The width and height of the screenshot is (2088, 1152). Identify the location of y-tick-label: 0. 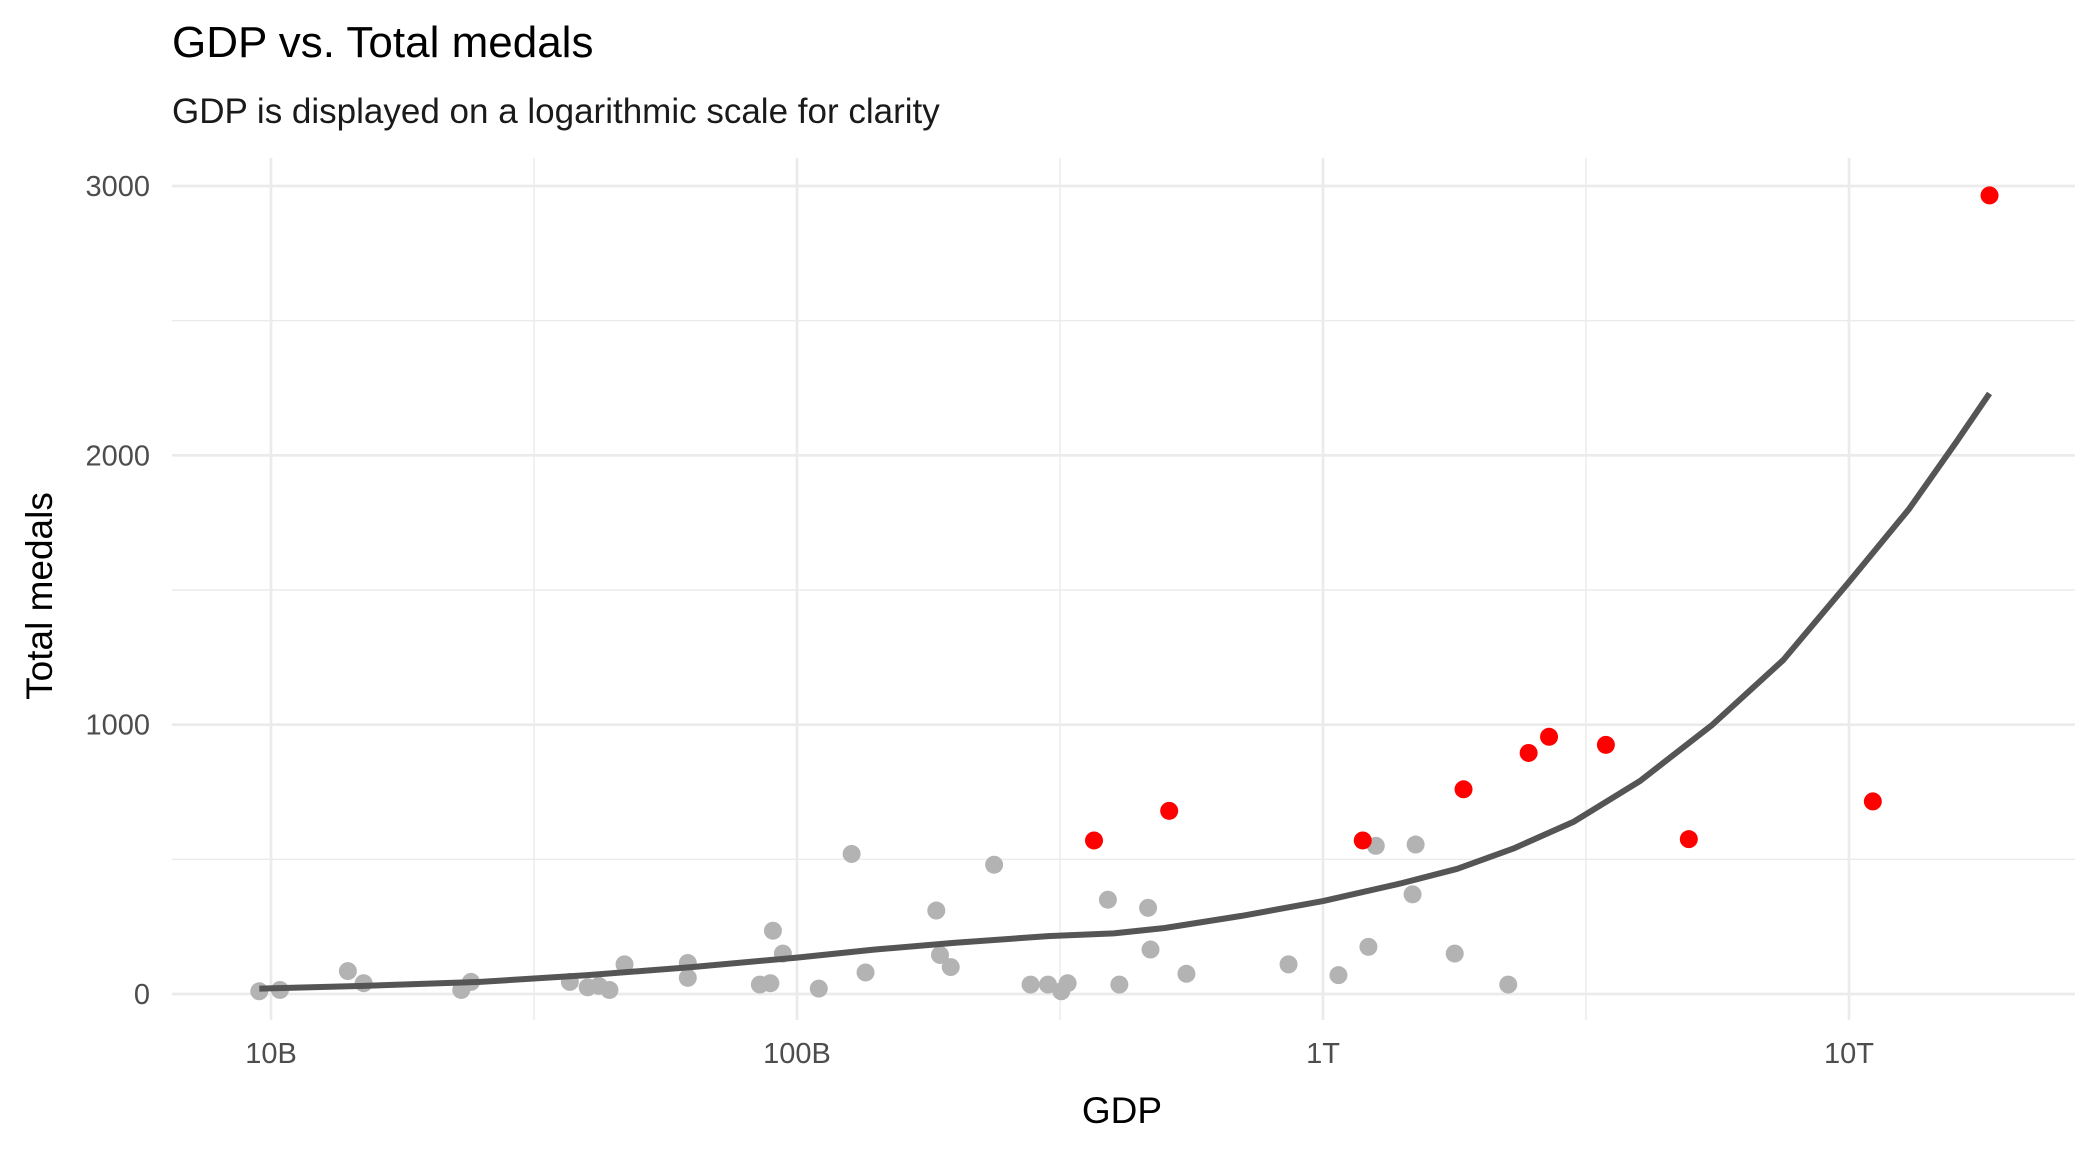
(142, 995).